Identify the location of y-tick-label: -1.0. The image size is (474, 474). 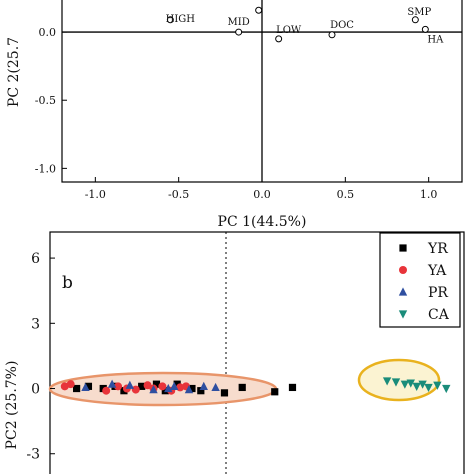
(45, 168).